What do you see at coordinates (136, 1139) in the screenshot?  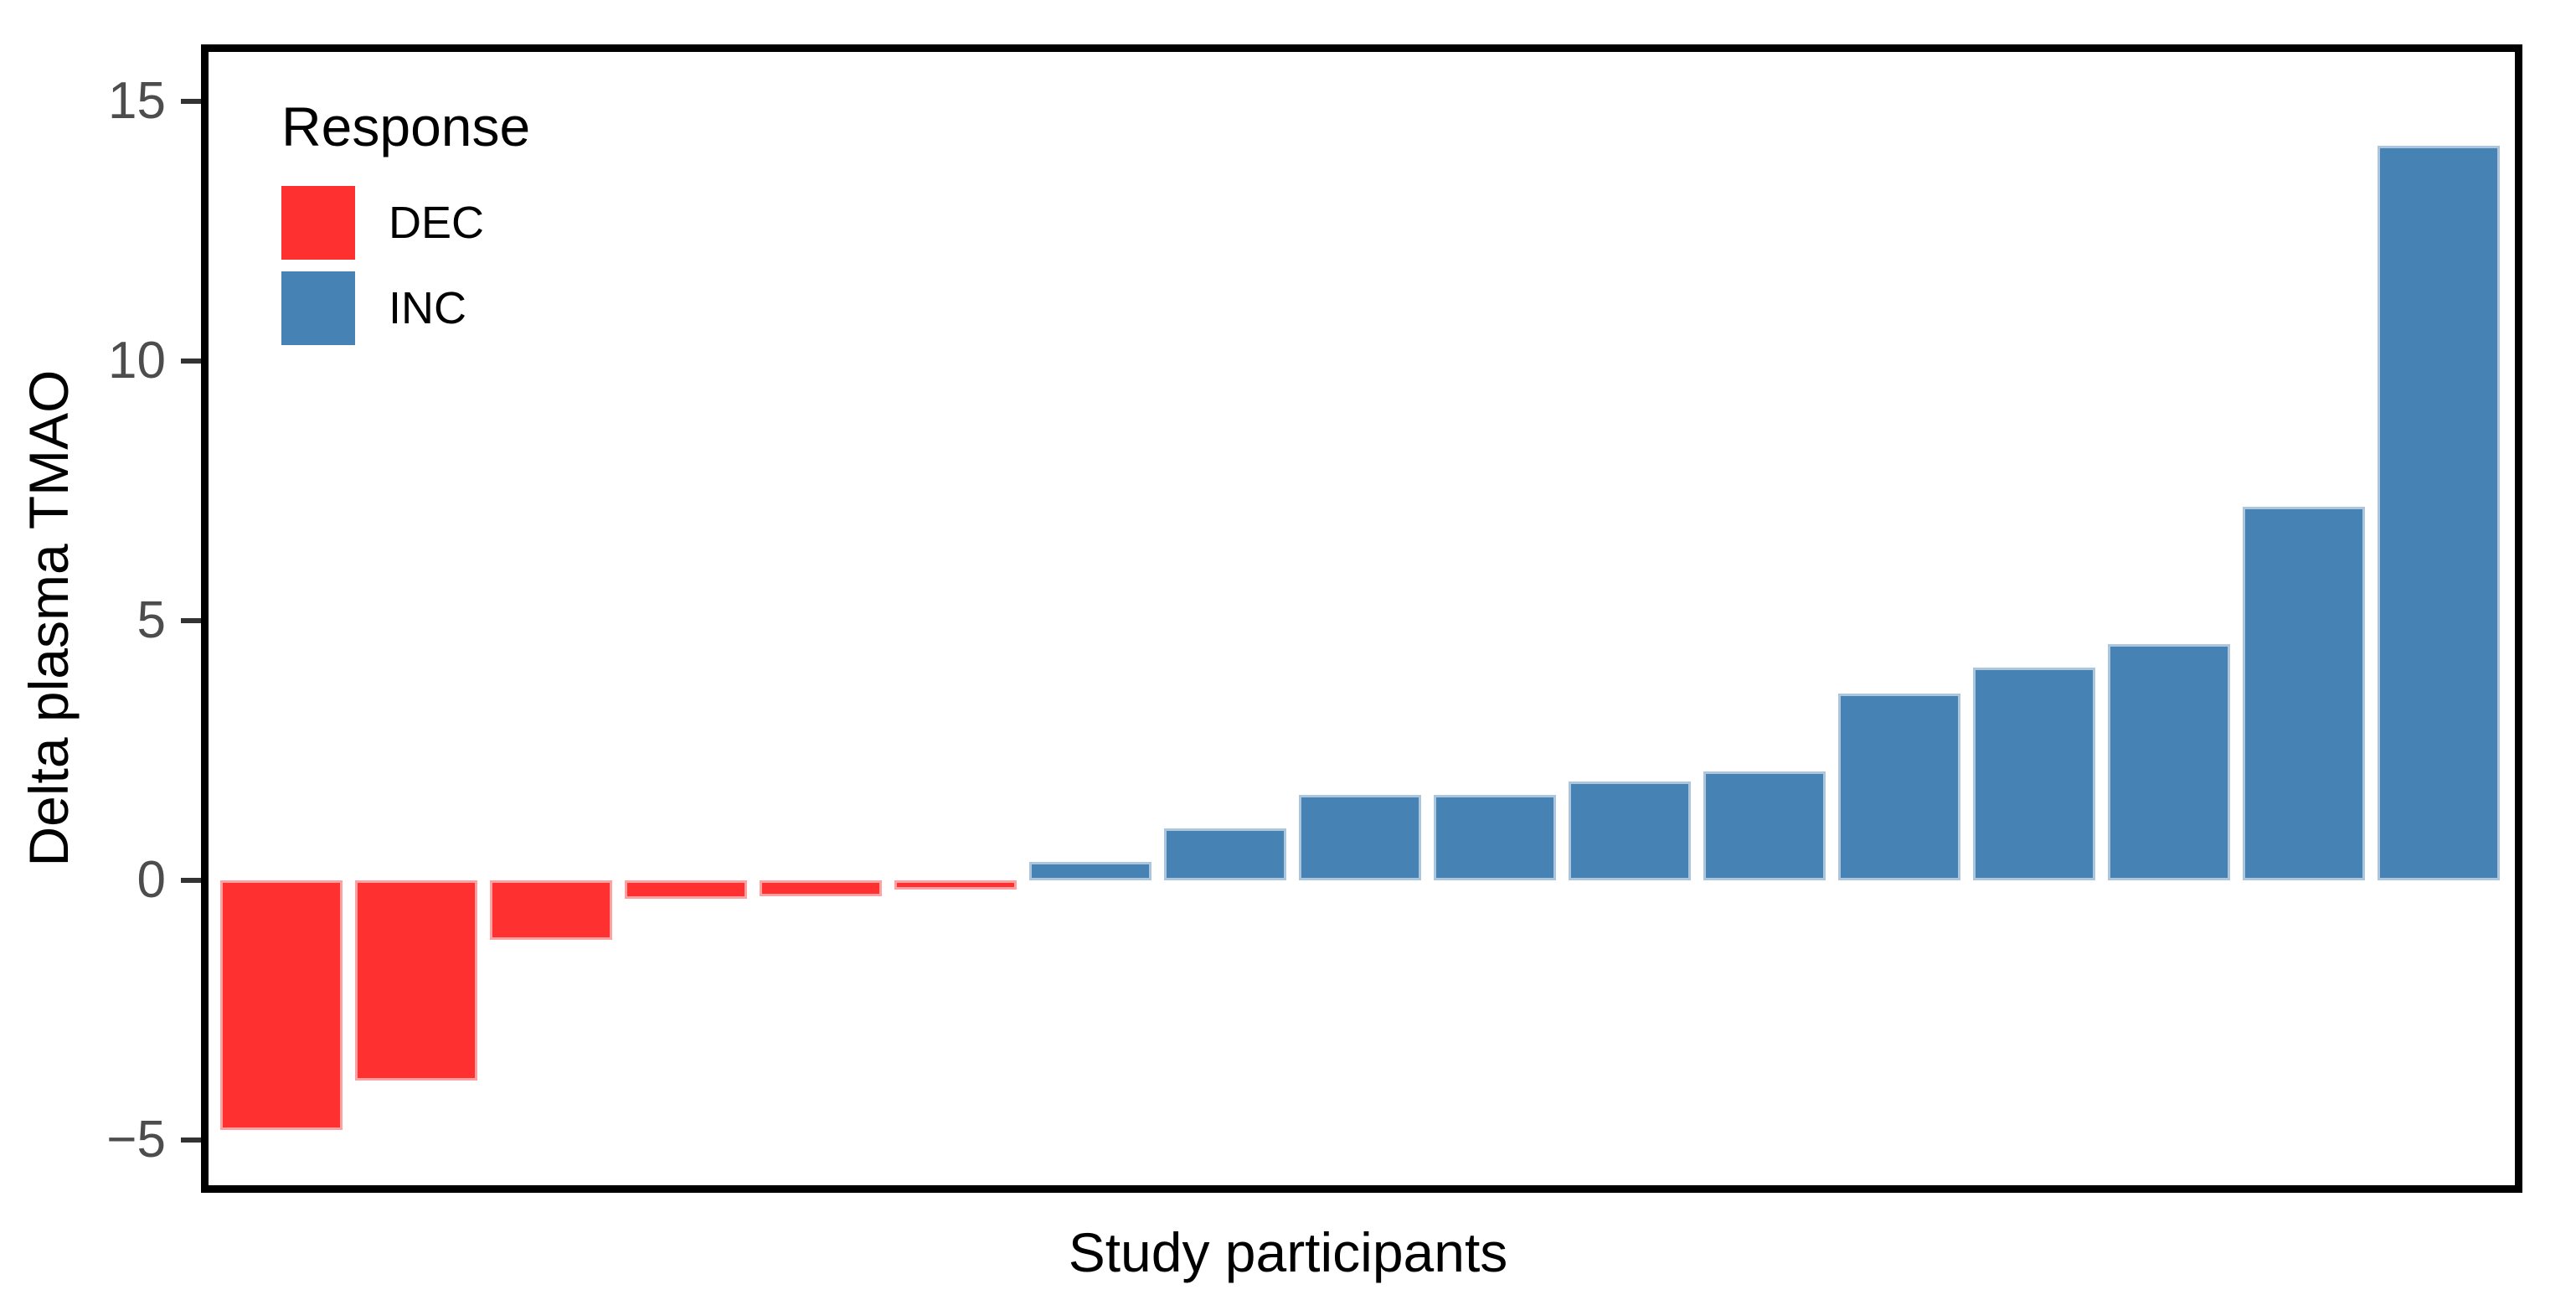 I see `y-tick-label-−5: −5` at bounding box center [136, 1139].